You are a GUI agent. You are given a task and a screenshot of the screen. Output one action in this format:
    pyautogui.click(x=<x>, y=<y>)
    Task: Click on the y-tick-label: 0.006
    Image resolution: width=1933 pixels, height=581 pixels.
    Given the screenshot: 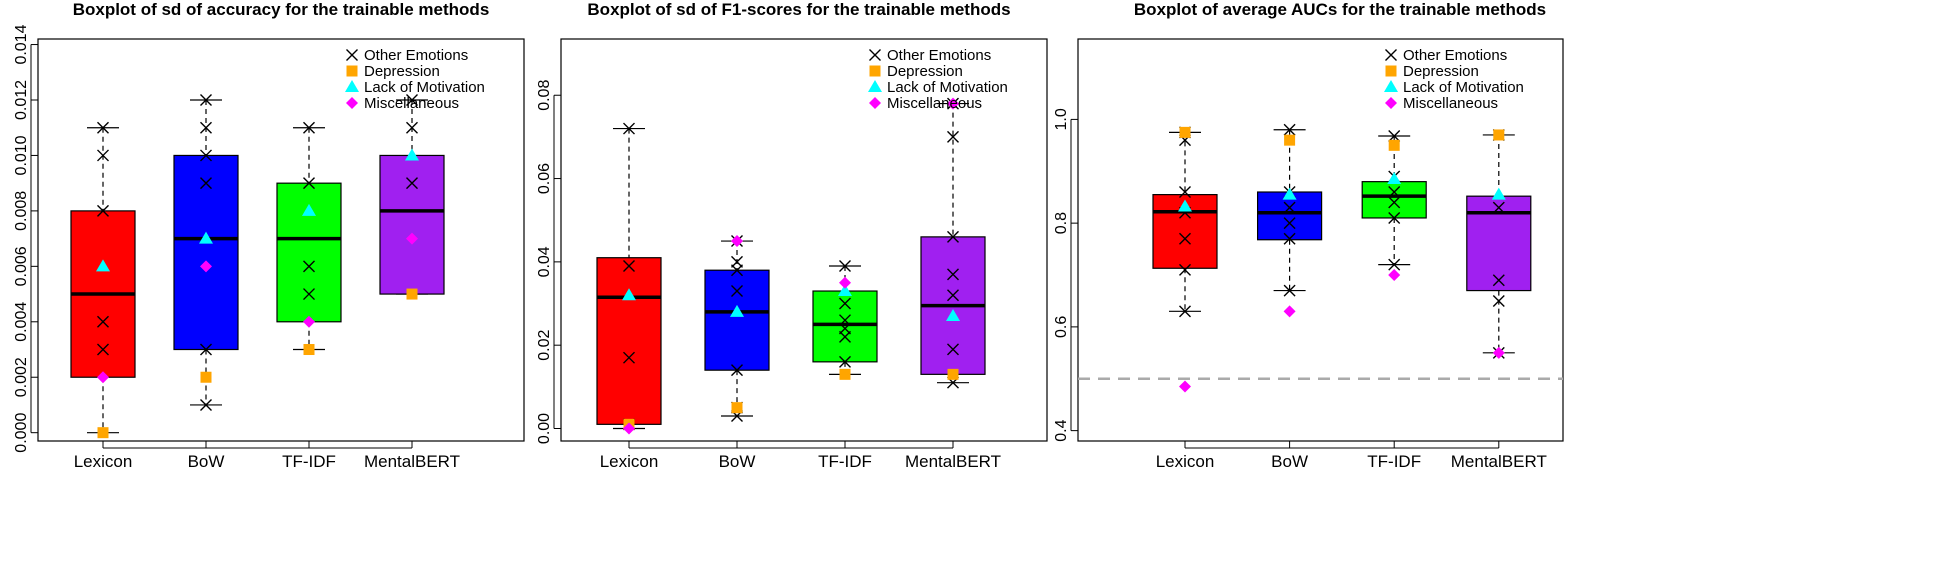 What is the action you would take?
    pyautogui.click(x=21, y=266)
    